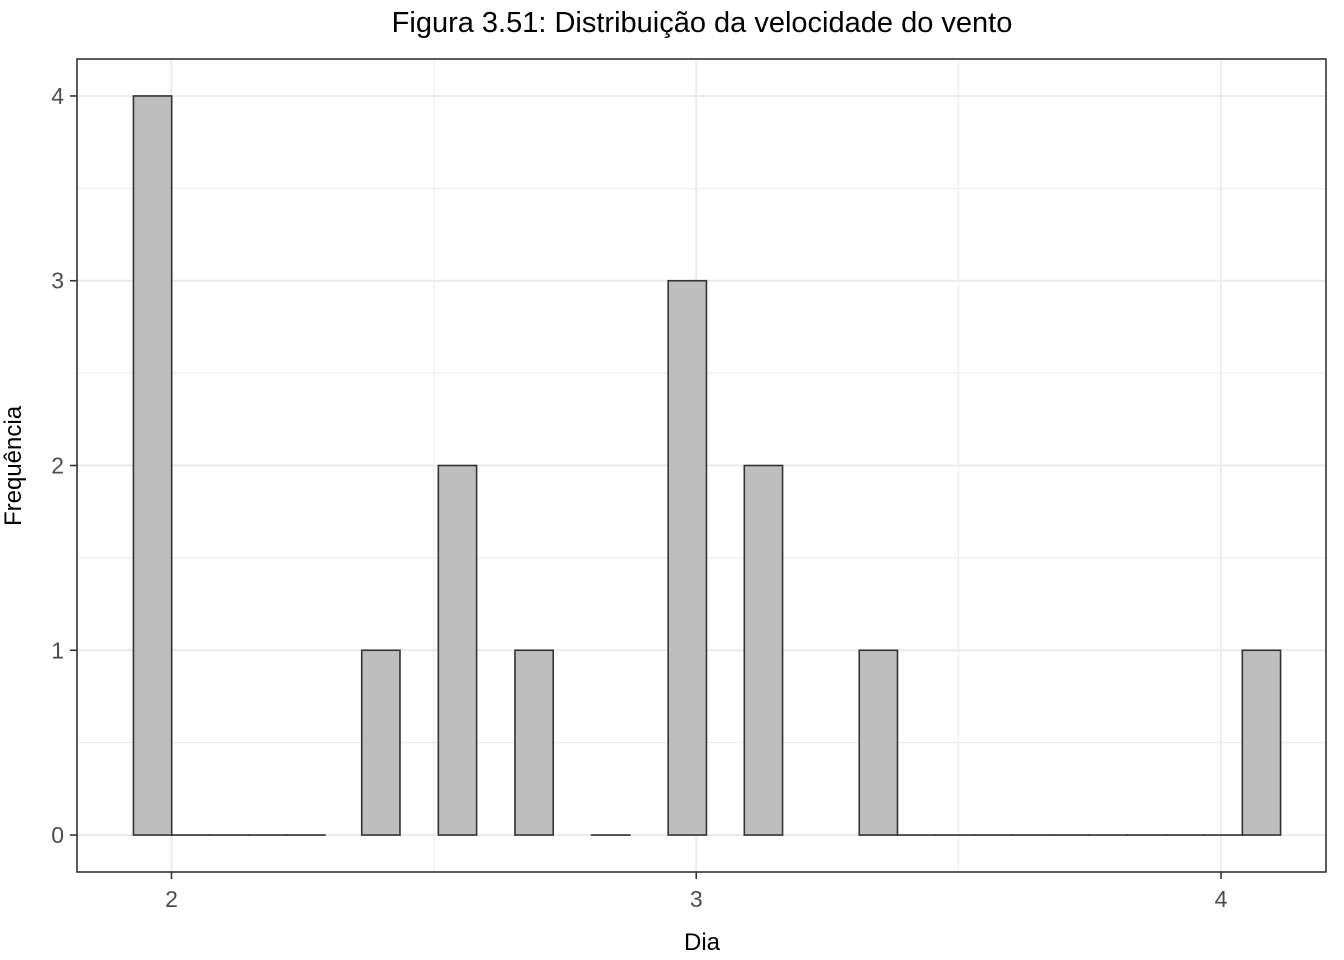  What do you see at coordinates (13, 465) in the screenshot?
I see `y-axis-label: Frequência` at bounding box center [13, 465].